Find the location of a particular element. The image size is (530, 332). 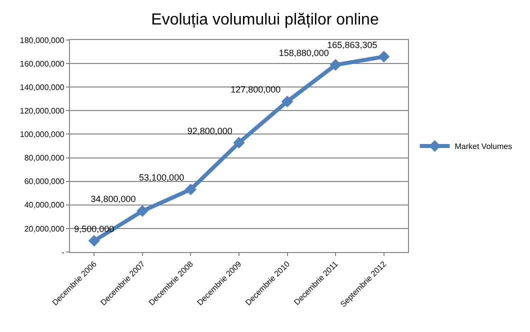

legend-label: Market Volumes is located at coordinates (483, 147).